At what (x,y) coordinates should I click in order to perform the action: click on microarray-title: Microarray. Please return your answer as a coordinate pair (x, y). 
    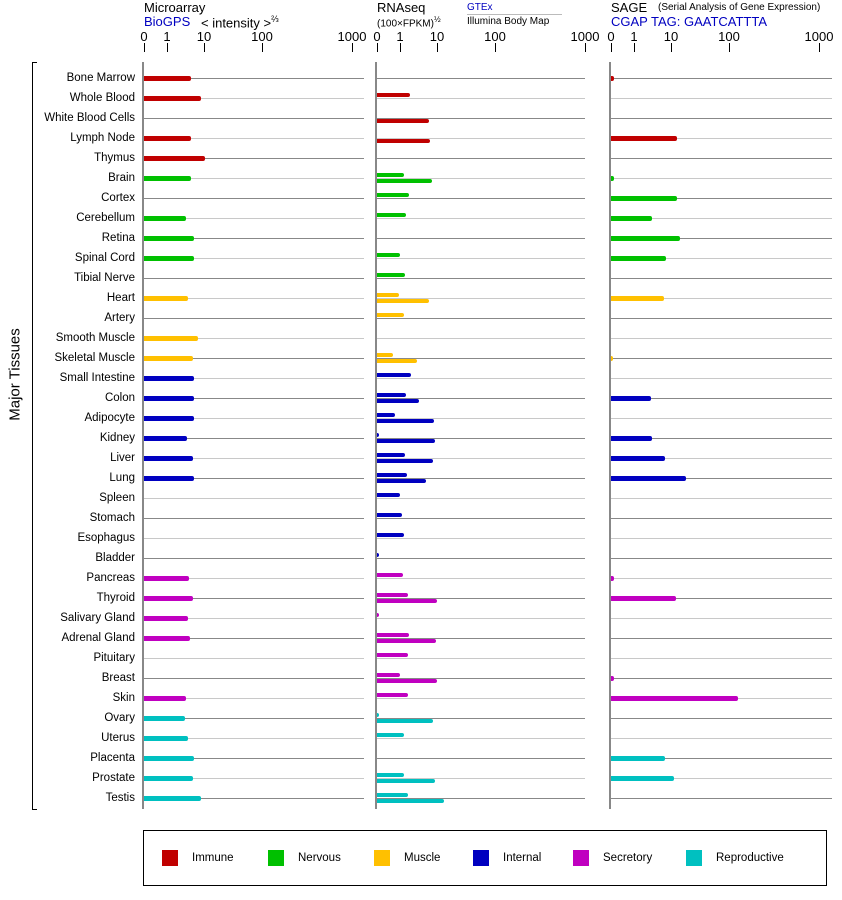
    Looking at the image, I should click on (175, 7).